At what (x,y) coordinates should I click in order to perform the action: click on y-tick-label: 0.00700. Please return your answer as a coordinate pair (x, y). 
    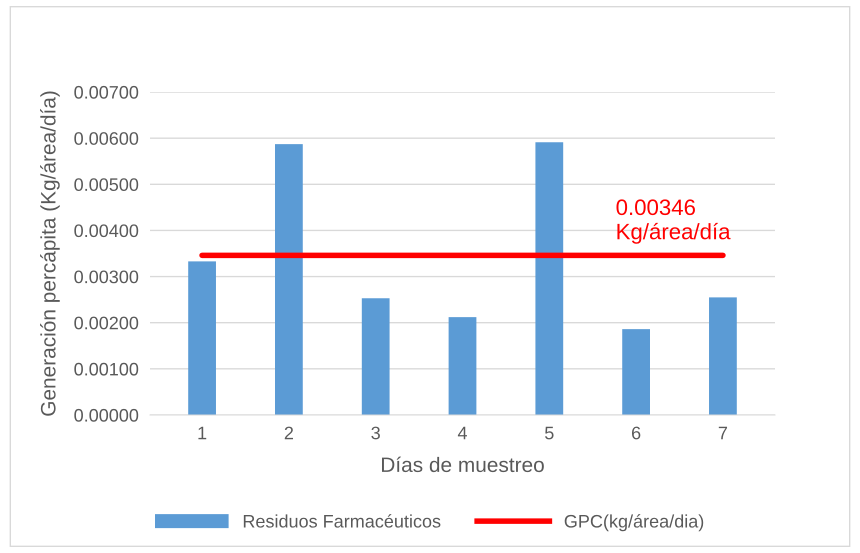
    Looking at the image, I should click on (106, 92).